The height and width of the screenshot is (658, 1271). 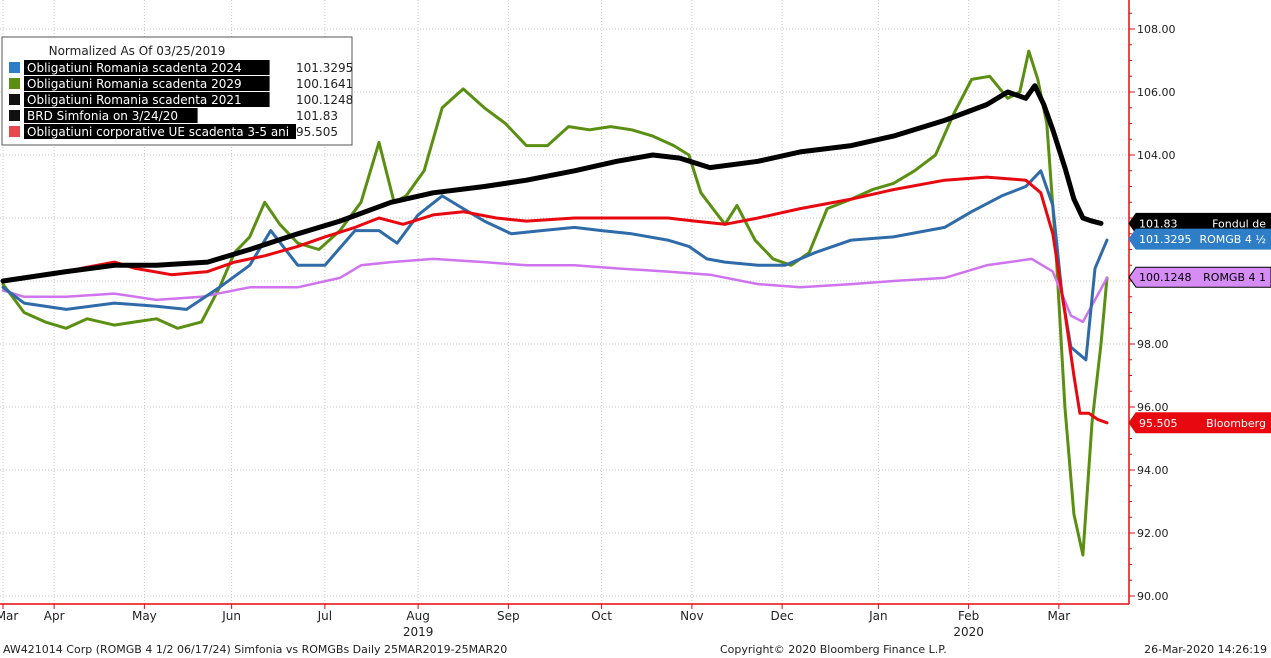 What do you see at coordinates (1236, 423) in the screenshot?
I see `right-label-name-3: Bloomberg` at bounding box center [1236, 423].